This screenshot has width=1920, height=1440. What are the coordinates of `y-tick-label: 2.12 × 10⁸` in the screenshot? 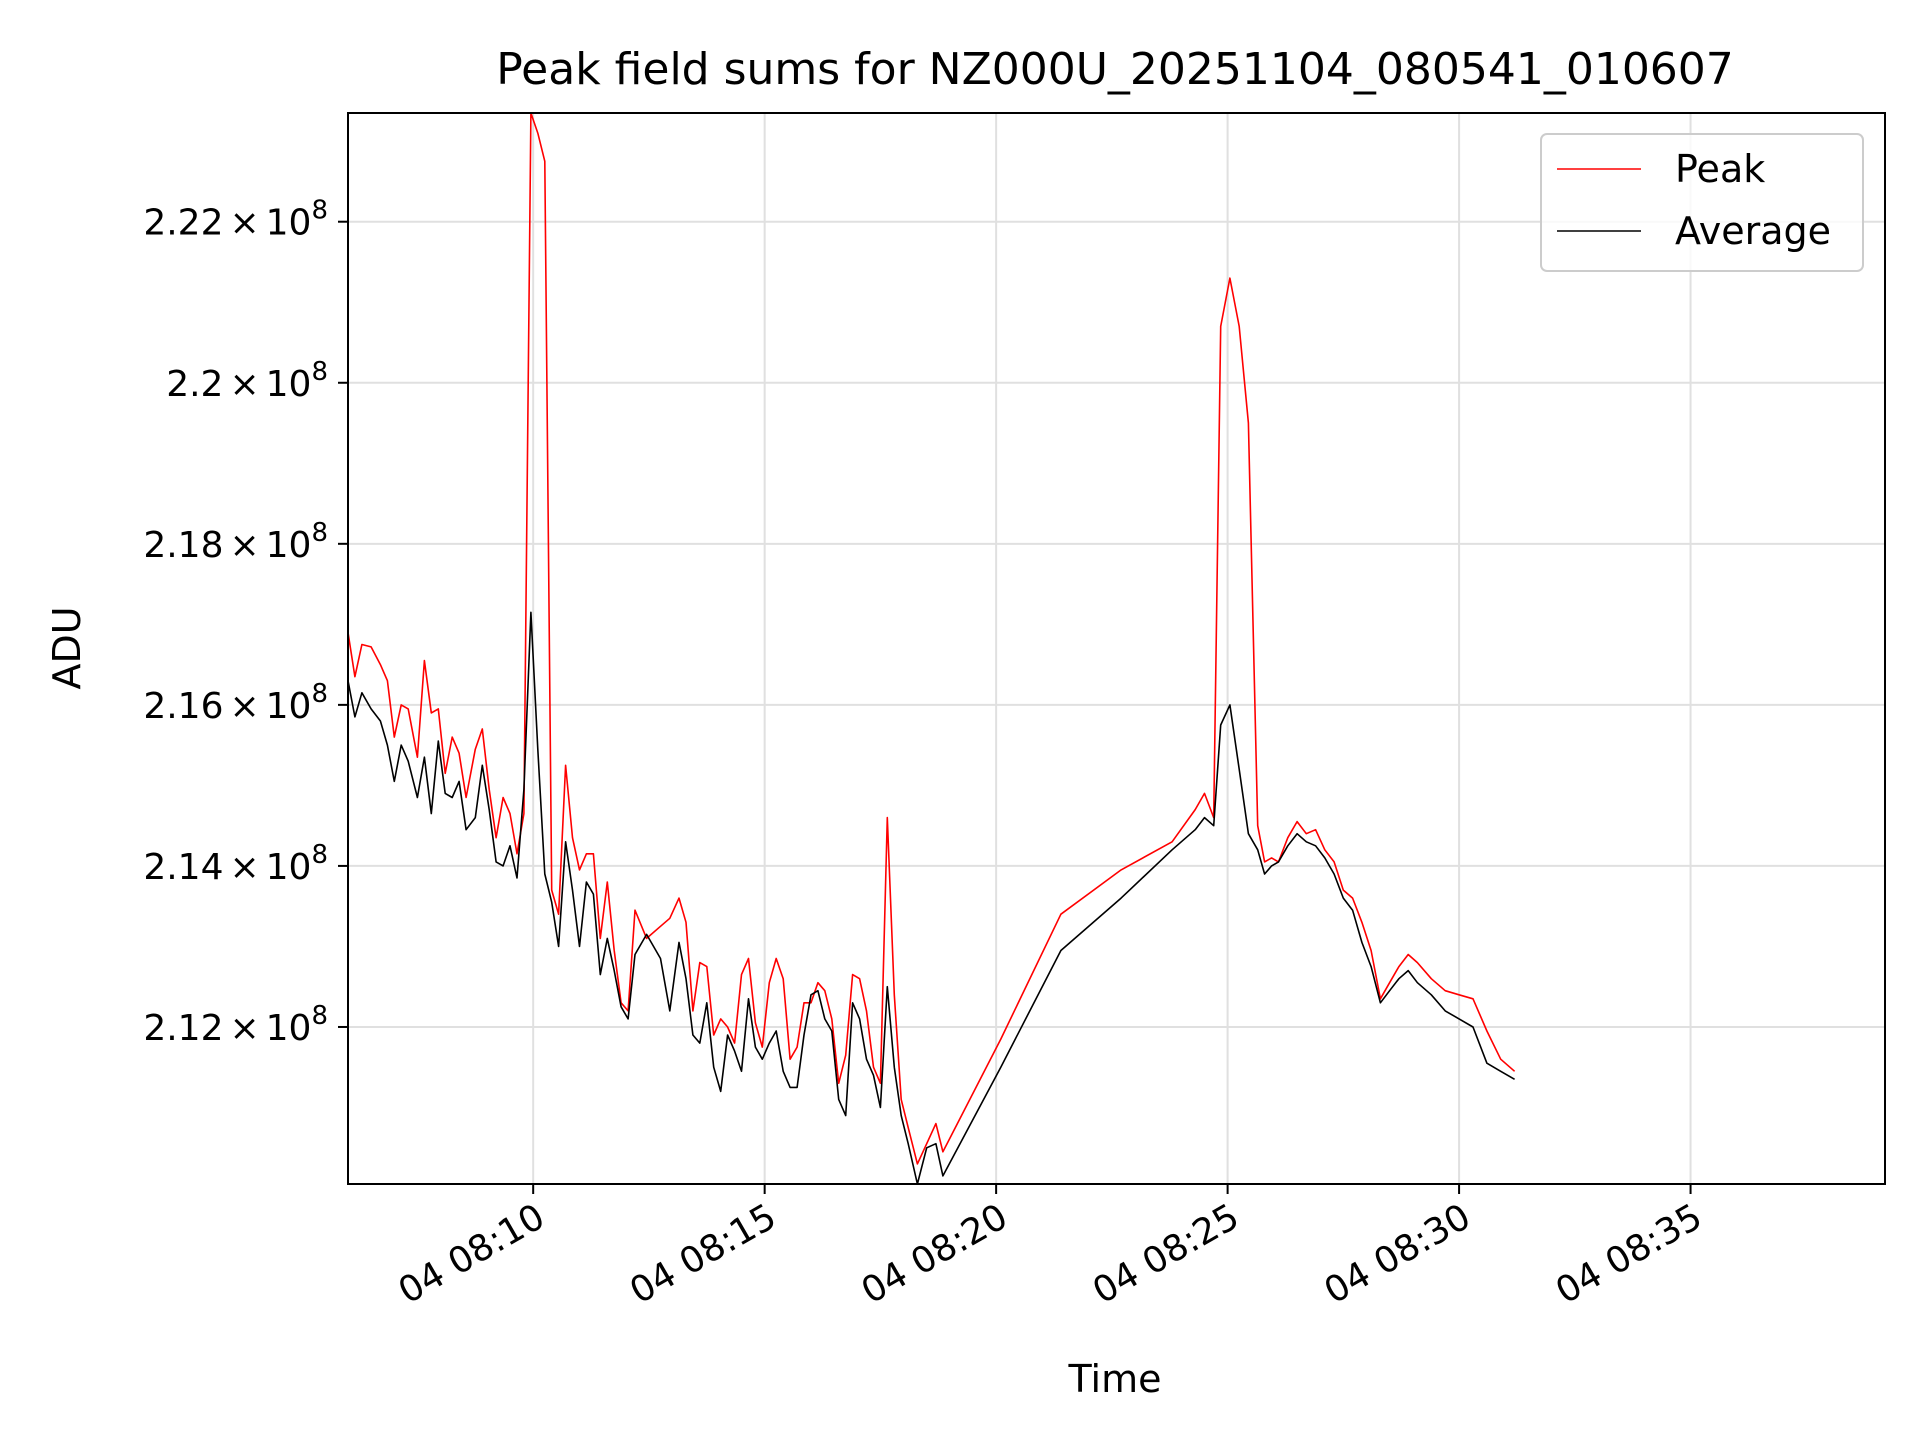 It's located at (235, 1025).